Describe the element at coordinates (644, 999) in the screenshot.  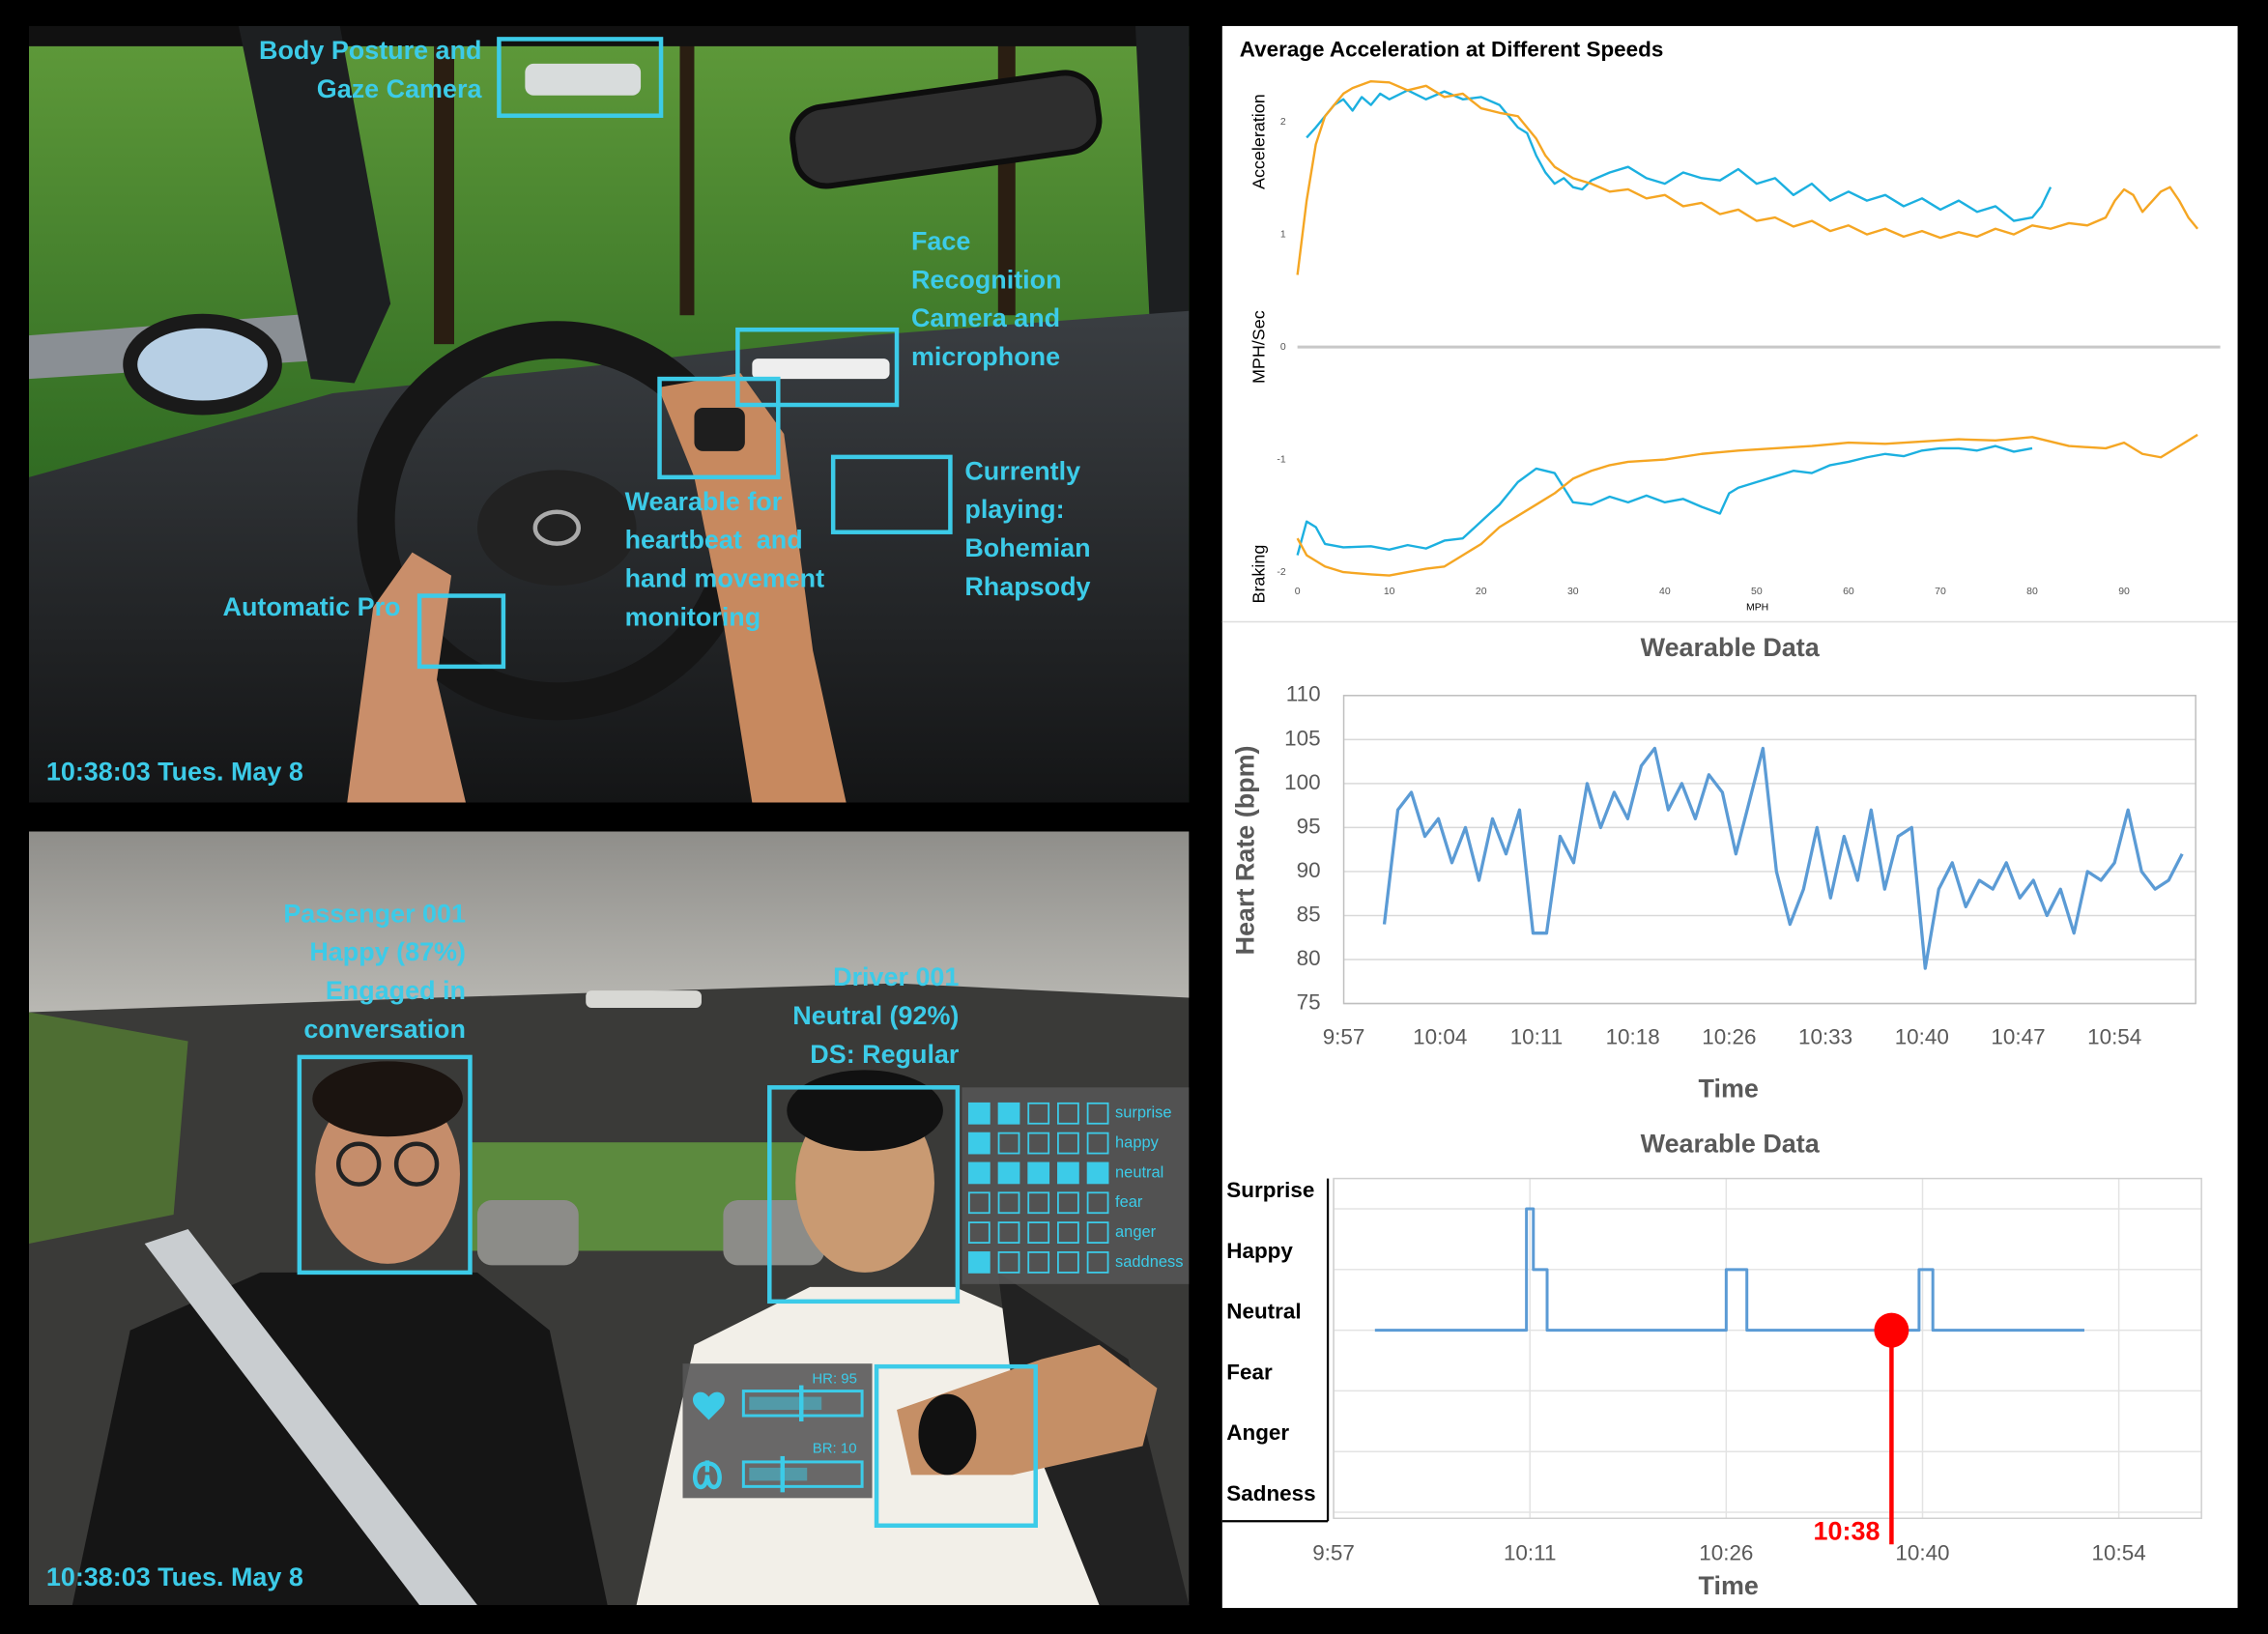
I see `dome-light` at that location.